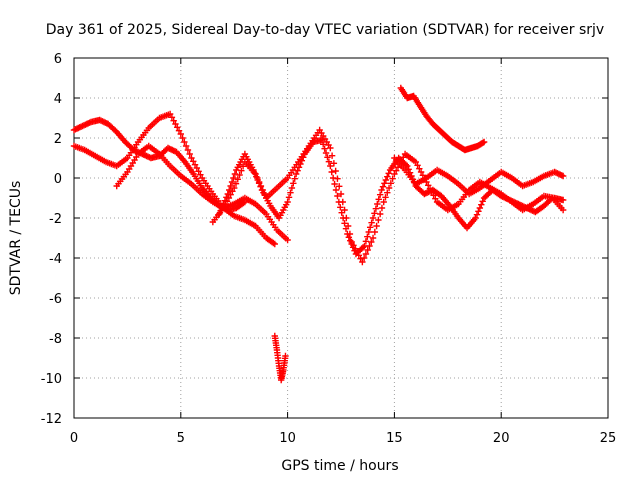  What do you see at coordinates (58, 59) in the screenshot?
I see `y-tick-label: 6` at bounding box center [58, 59].